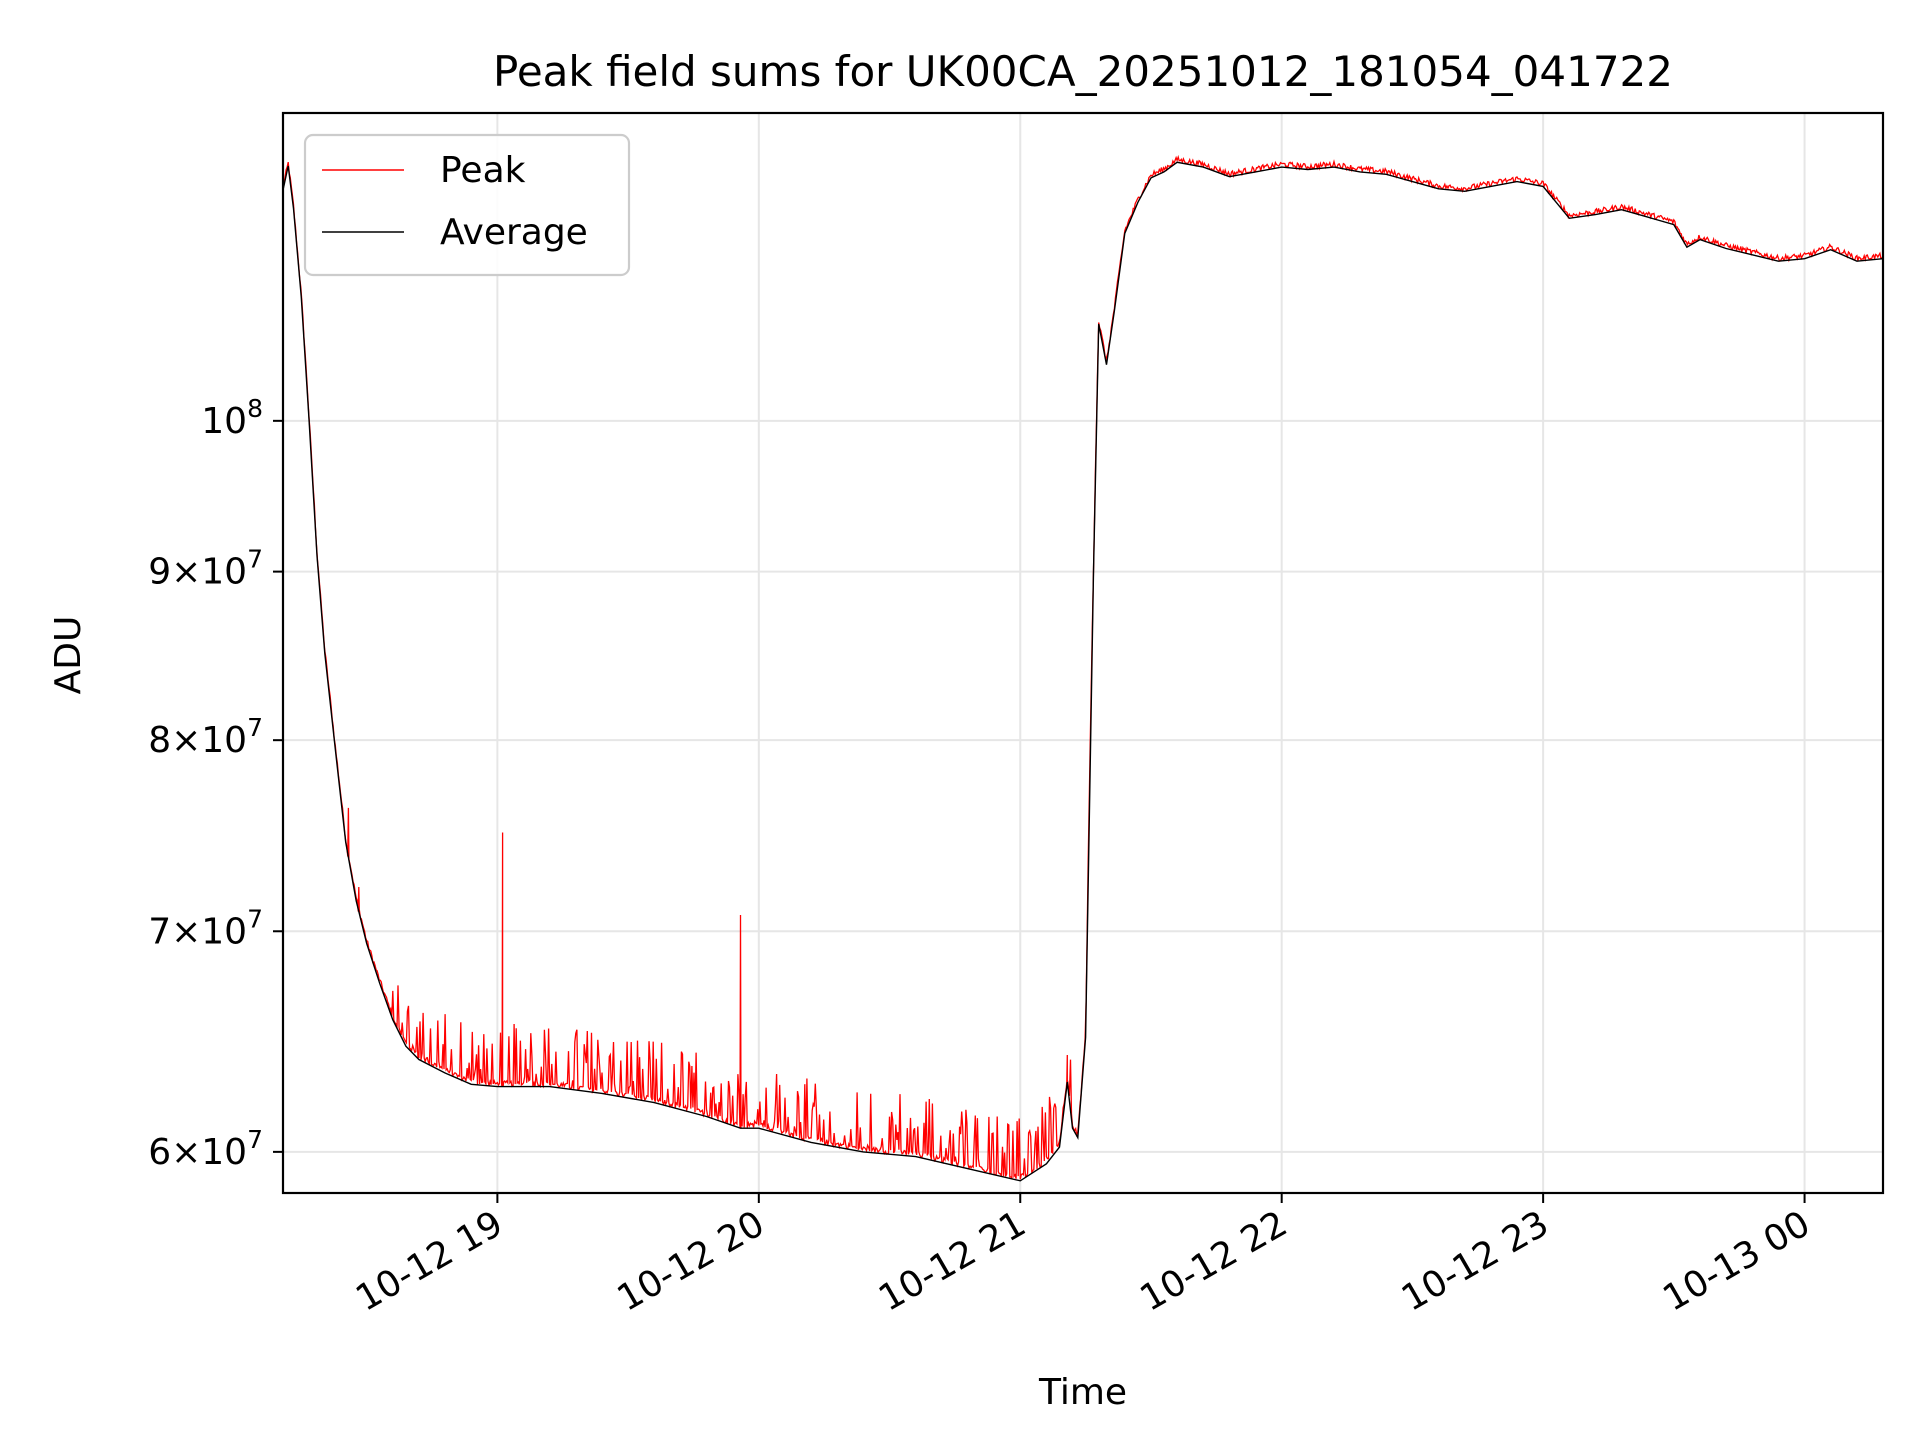 This screenshot has width=1920, height=1440. I want to click on y-tick-base: 7×10, so click(197, 931).